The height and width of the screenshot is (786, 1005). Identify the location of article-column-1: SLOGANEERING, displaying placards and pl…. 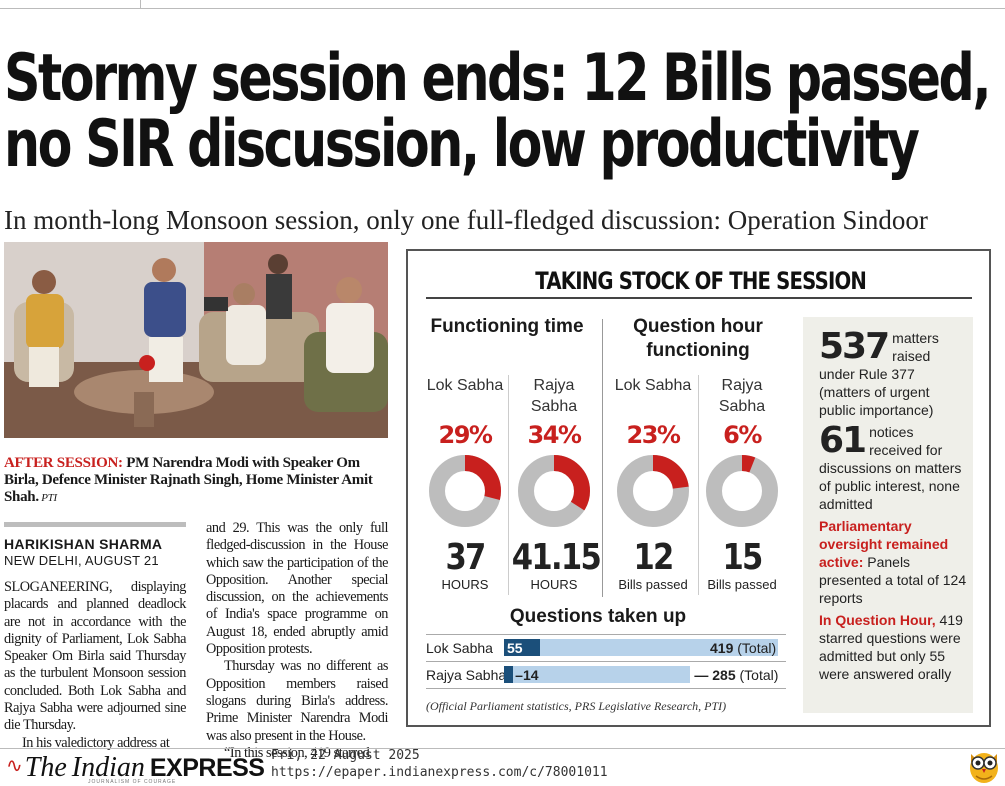
(95, 665).